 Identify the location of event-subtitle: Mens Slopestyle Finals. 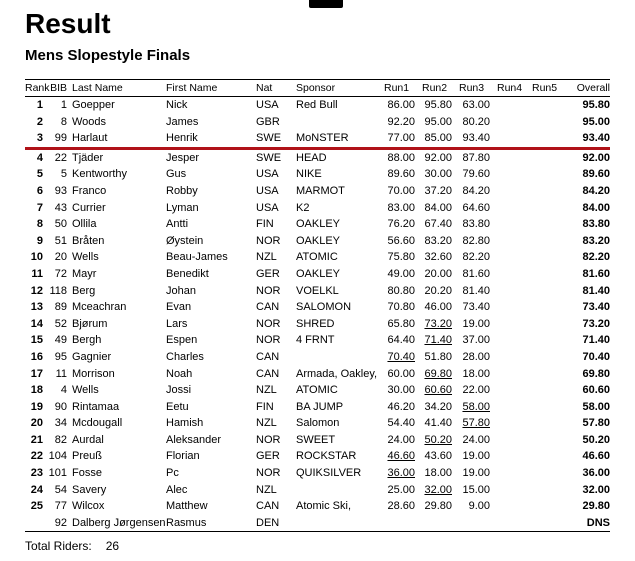
(108, 55).